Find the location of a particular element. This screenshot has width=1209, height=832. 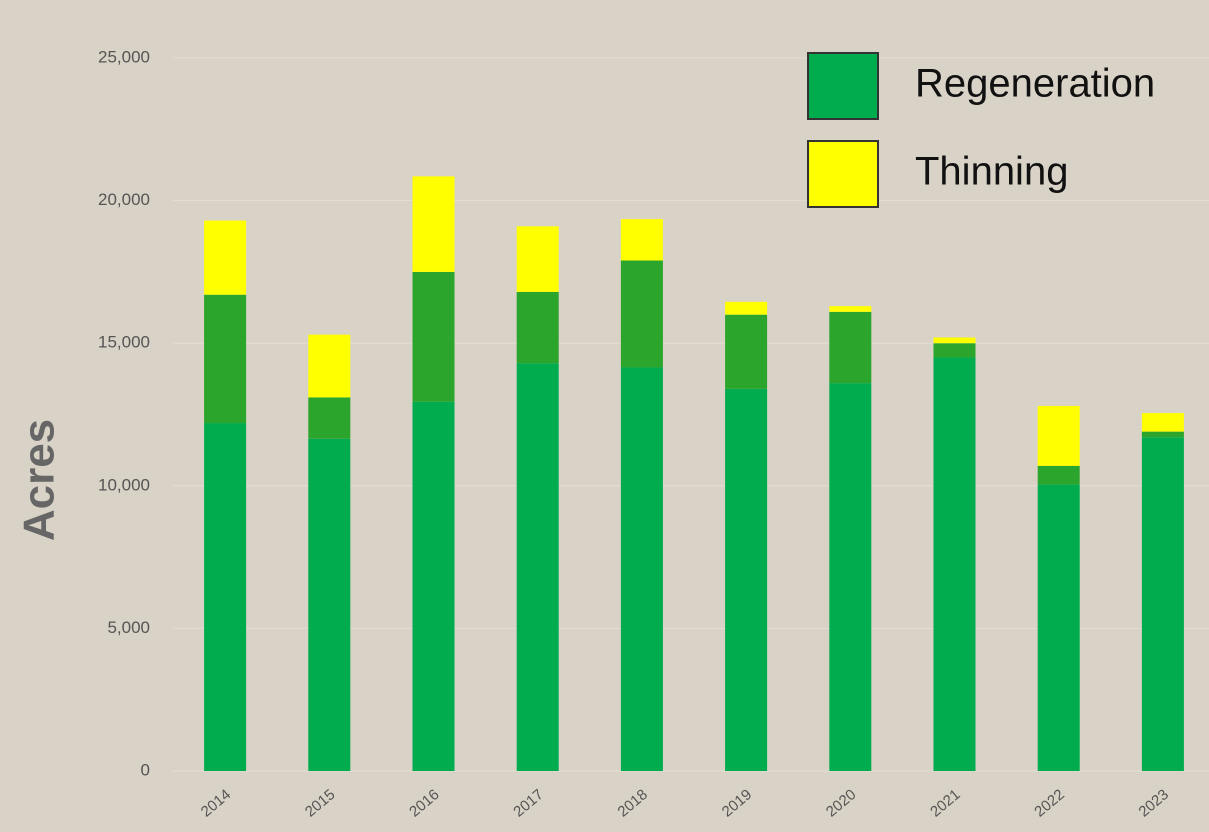

y-tick-label: 15,000 is located at coordinates (124, 342).